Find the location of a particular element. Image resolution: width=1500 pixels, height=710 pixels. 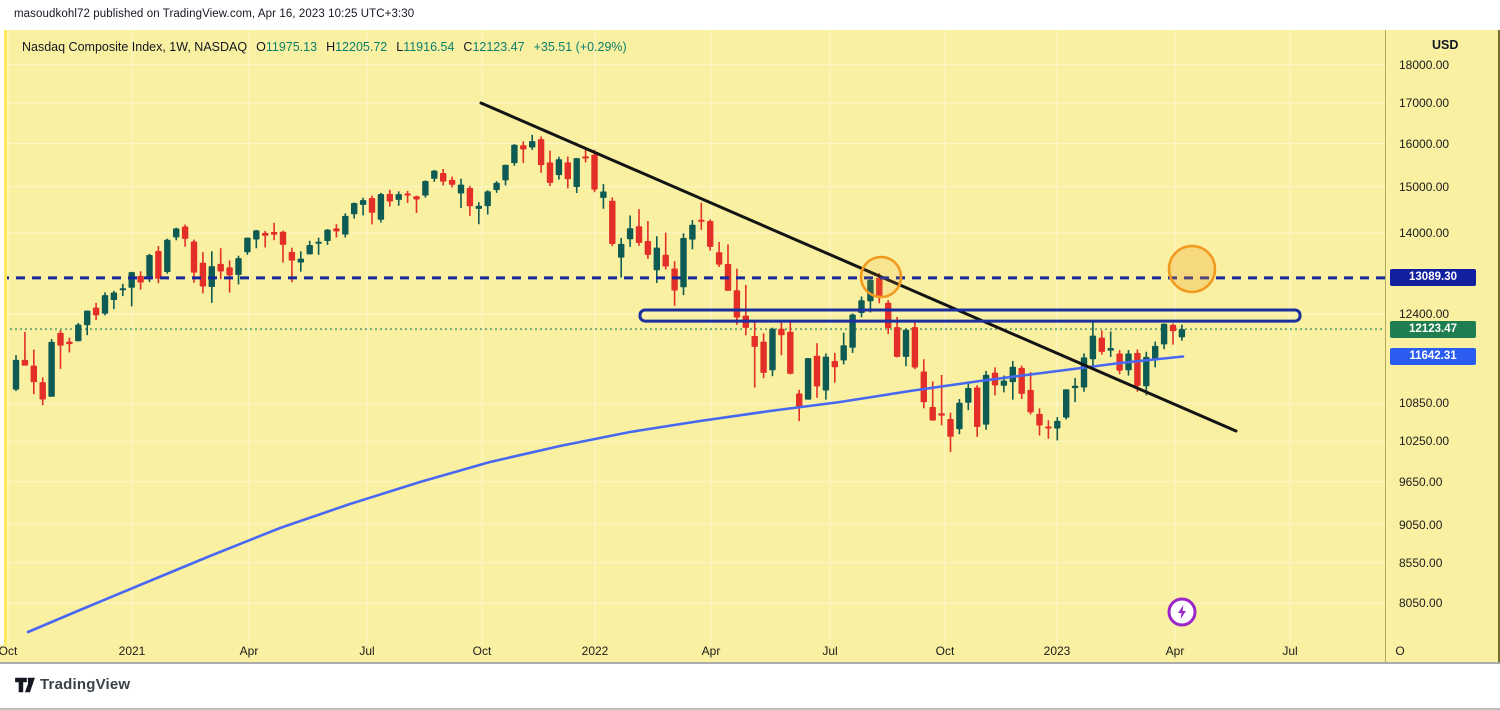

time-tick-label: 2021 is located at coordinates (132, 651).